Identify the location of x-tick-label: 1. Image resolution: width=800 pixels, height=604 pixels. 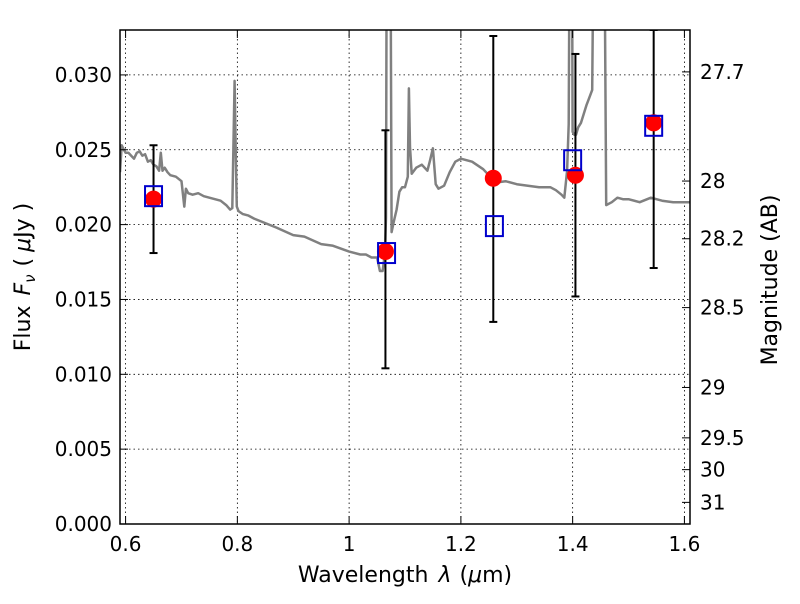
(349, 544).